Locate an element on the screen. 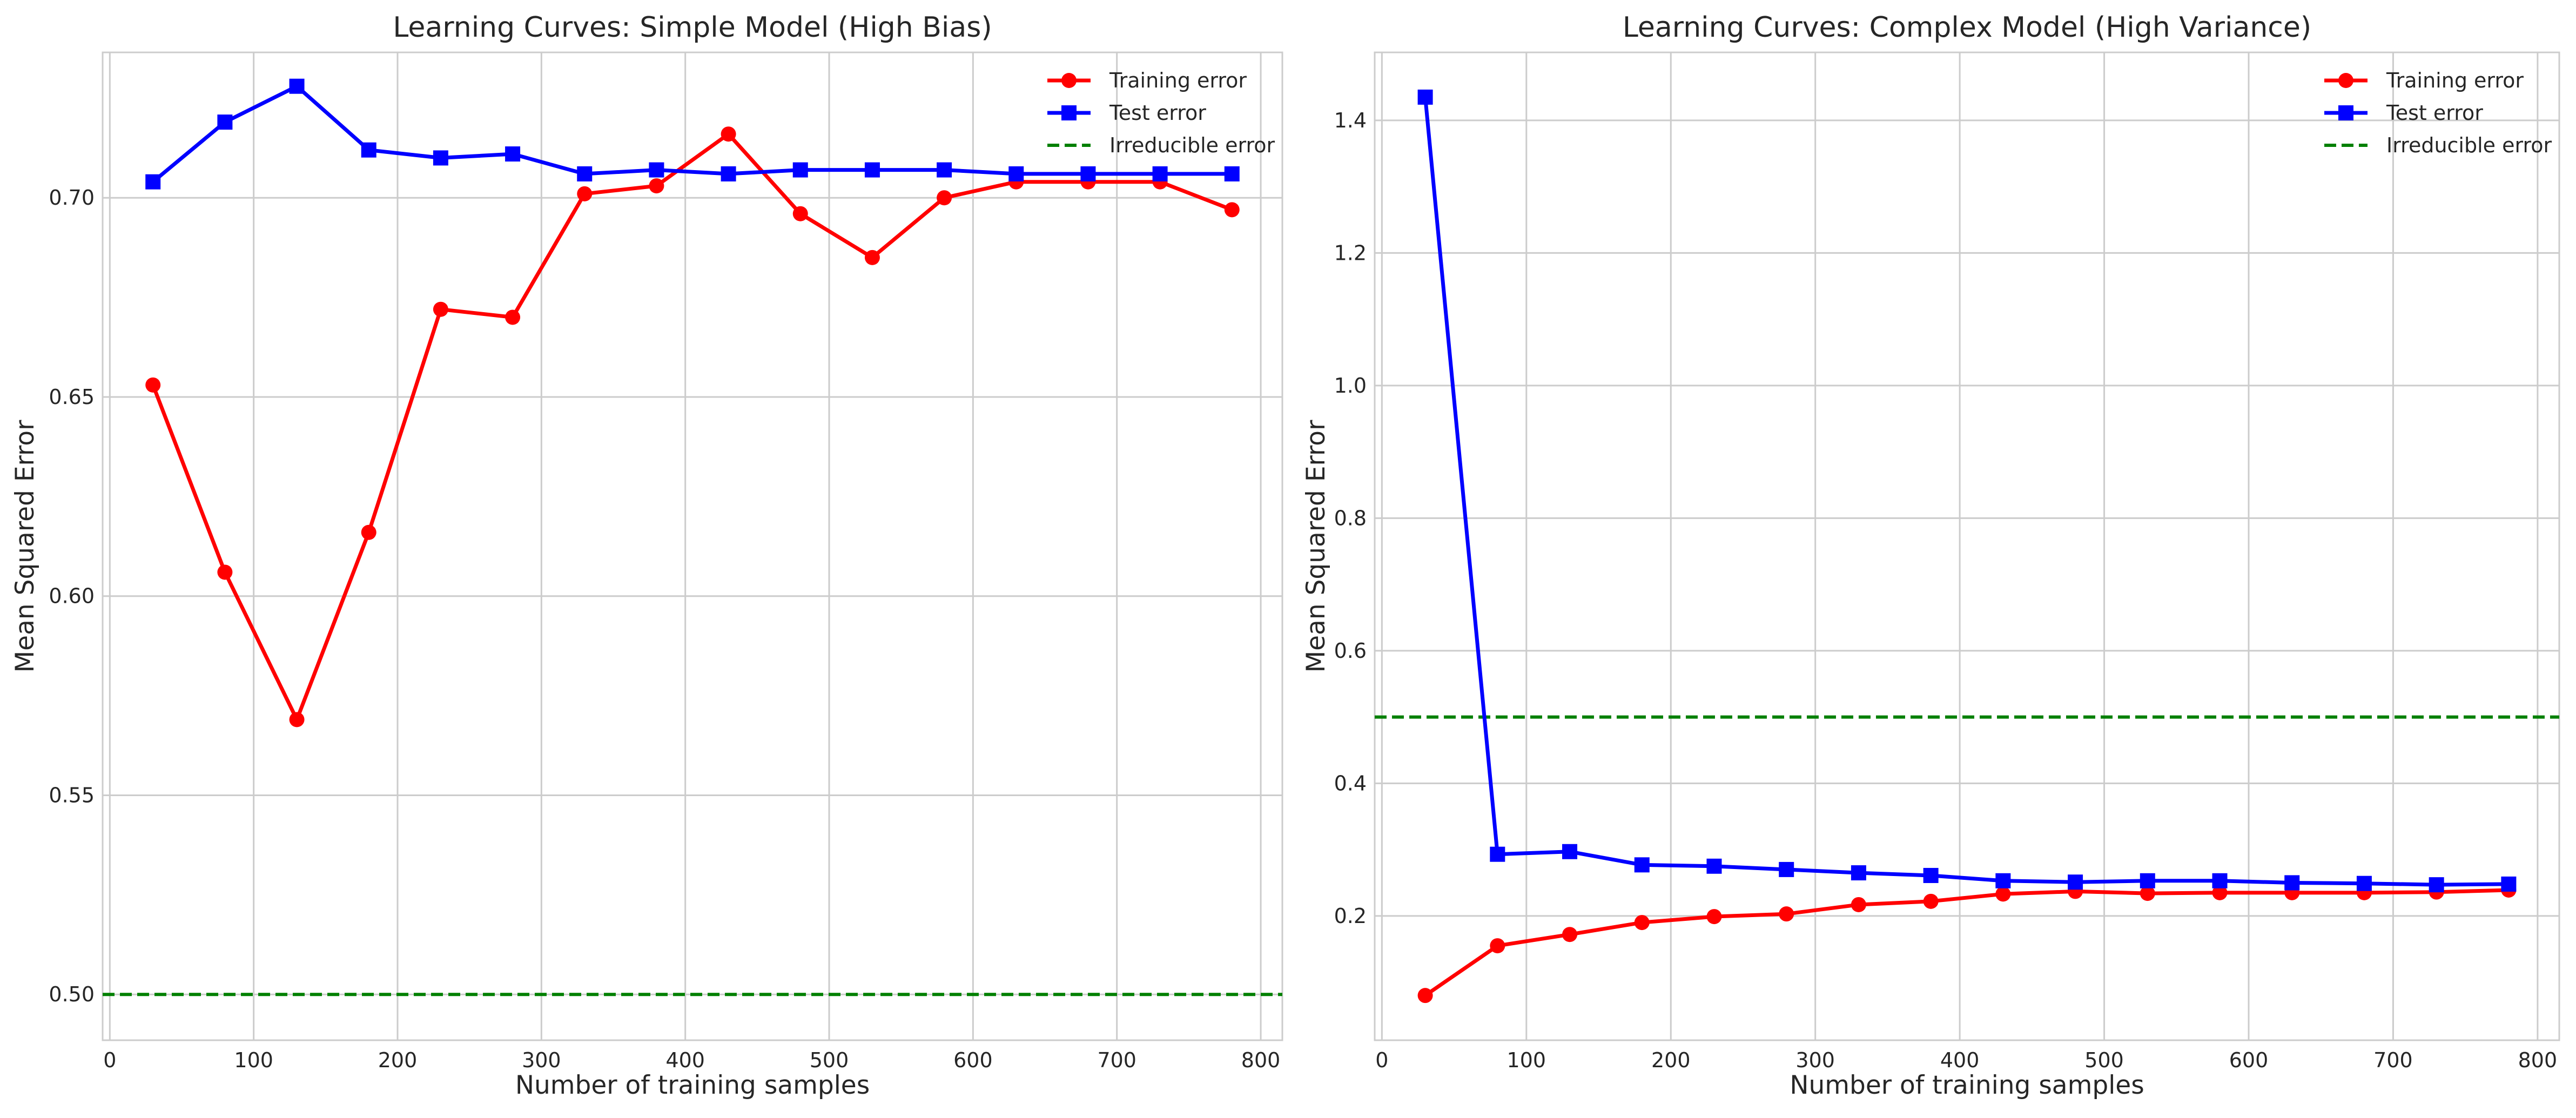  legend-label: Irreducible error is located at coordinates (2469, 145).